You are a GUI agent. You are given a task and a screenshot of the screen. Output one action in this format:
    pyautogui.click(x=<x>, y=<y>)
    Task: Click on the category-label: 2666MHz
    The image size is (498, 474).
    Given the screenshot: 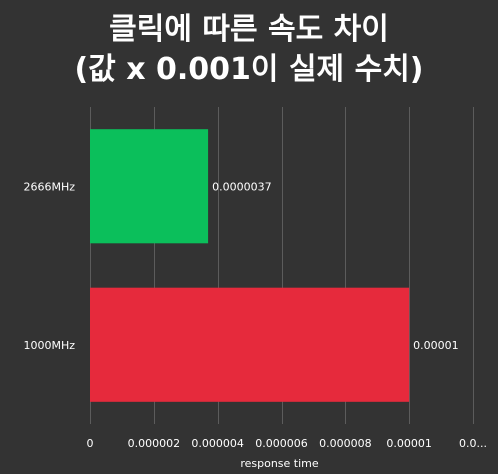 What is the action you would take?
    pyautogui.click(x=49, y=186)
    